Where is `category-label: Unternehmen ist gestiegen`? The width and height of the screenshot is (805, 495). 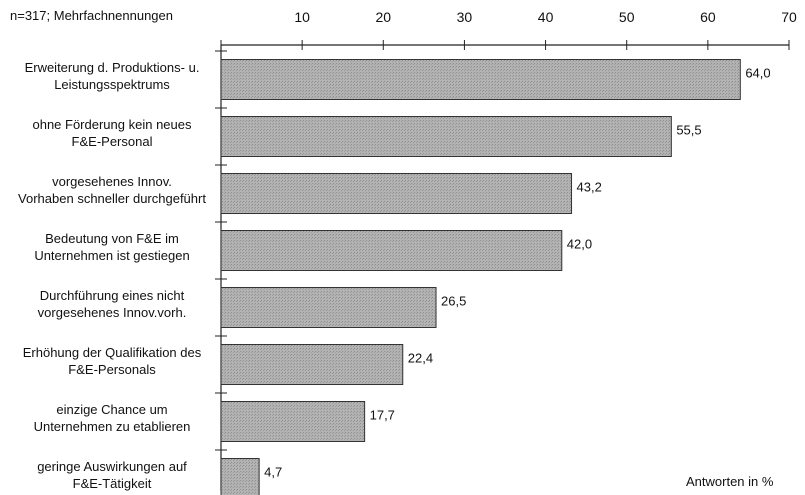
category-label: Unternehmen ist gestiegen is located at coordinates (111, 255).